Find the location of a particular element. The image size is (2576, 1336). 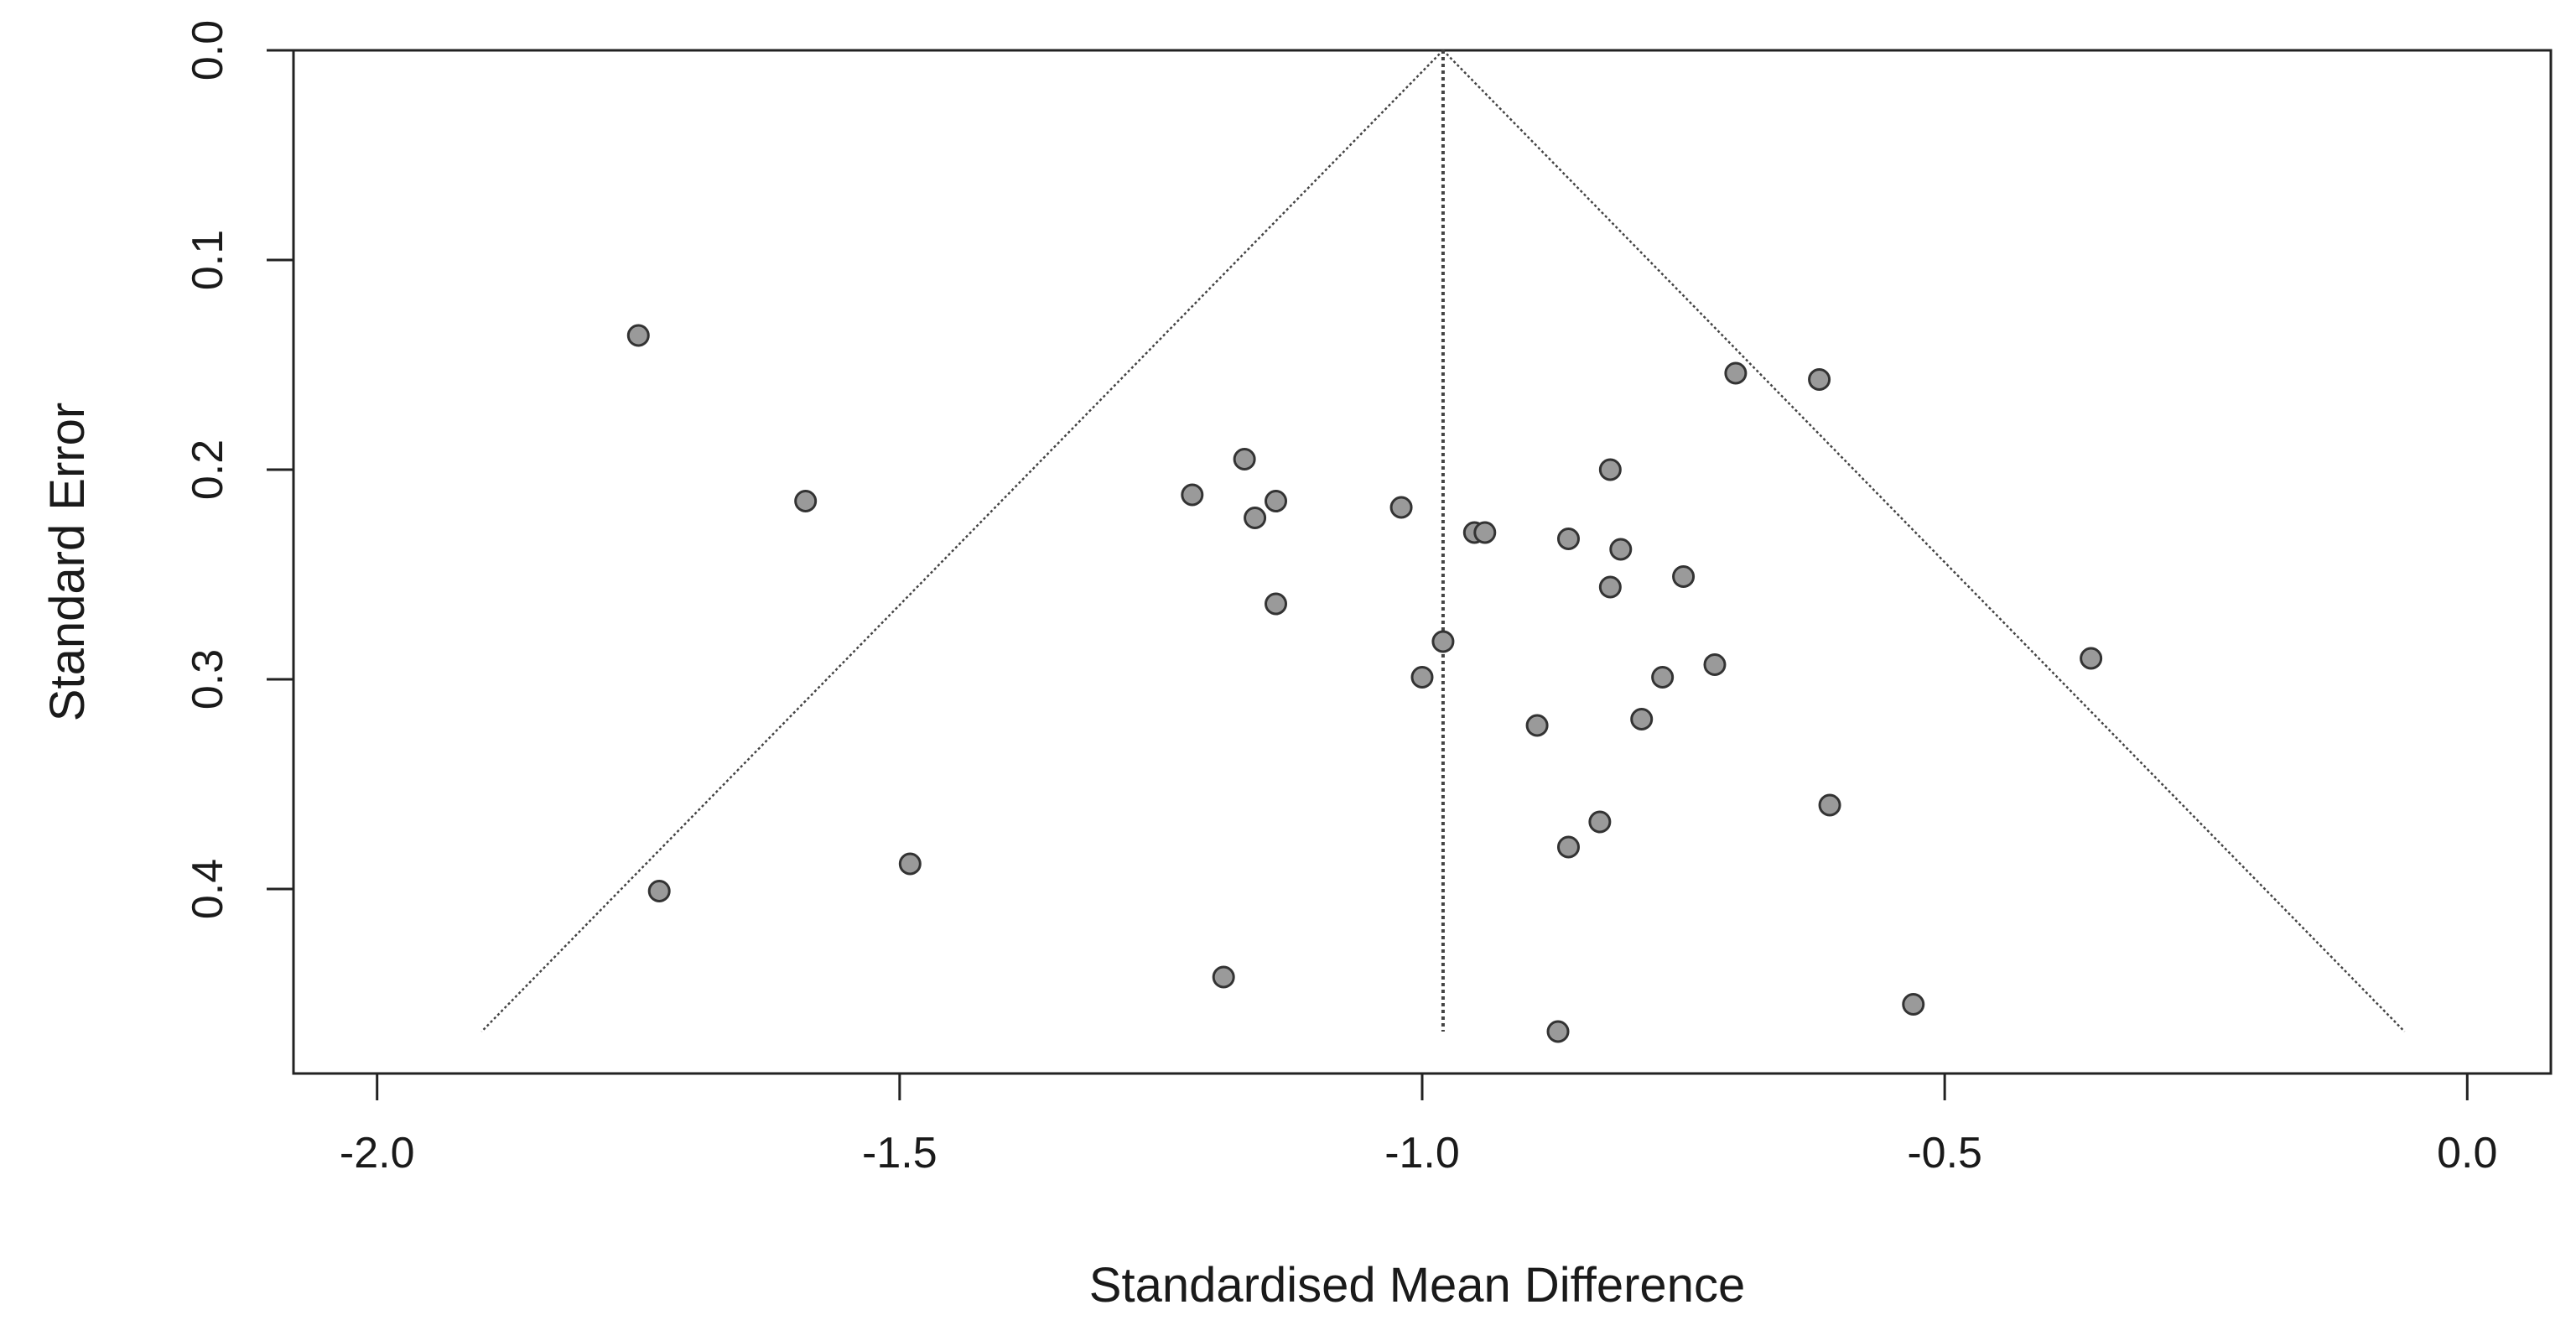

y-axis-label: Standard Error is located at coordinates (67, 562).